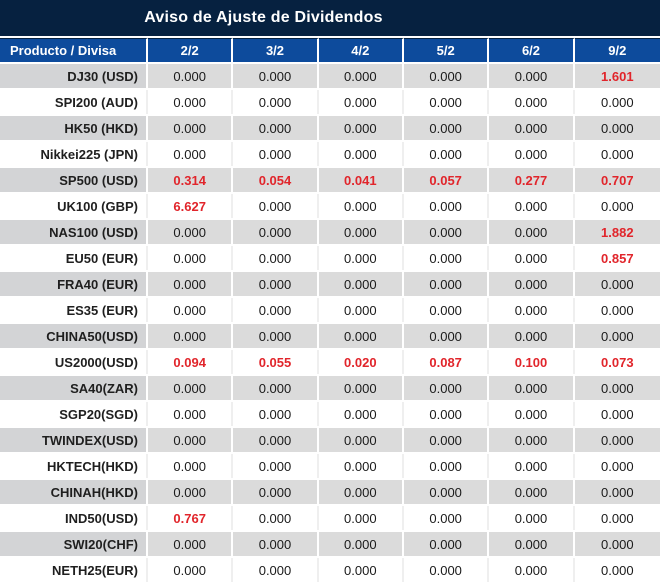 The width and height of the screenshot is (660, 587). What do you see at coordinates (74, 310) in the screenshot?
I see `product-cell: ES35 (EUR)` at bounding box center [74, 310].